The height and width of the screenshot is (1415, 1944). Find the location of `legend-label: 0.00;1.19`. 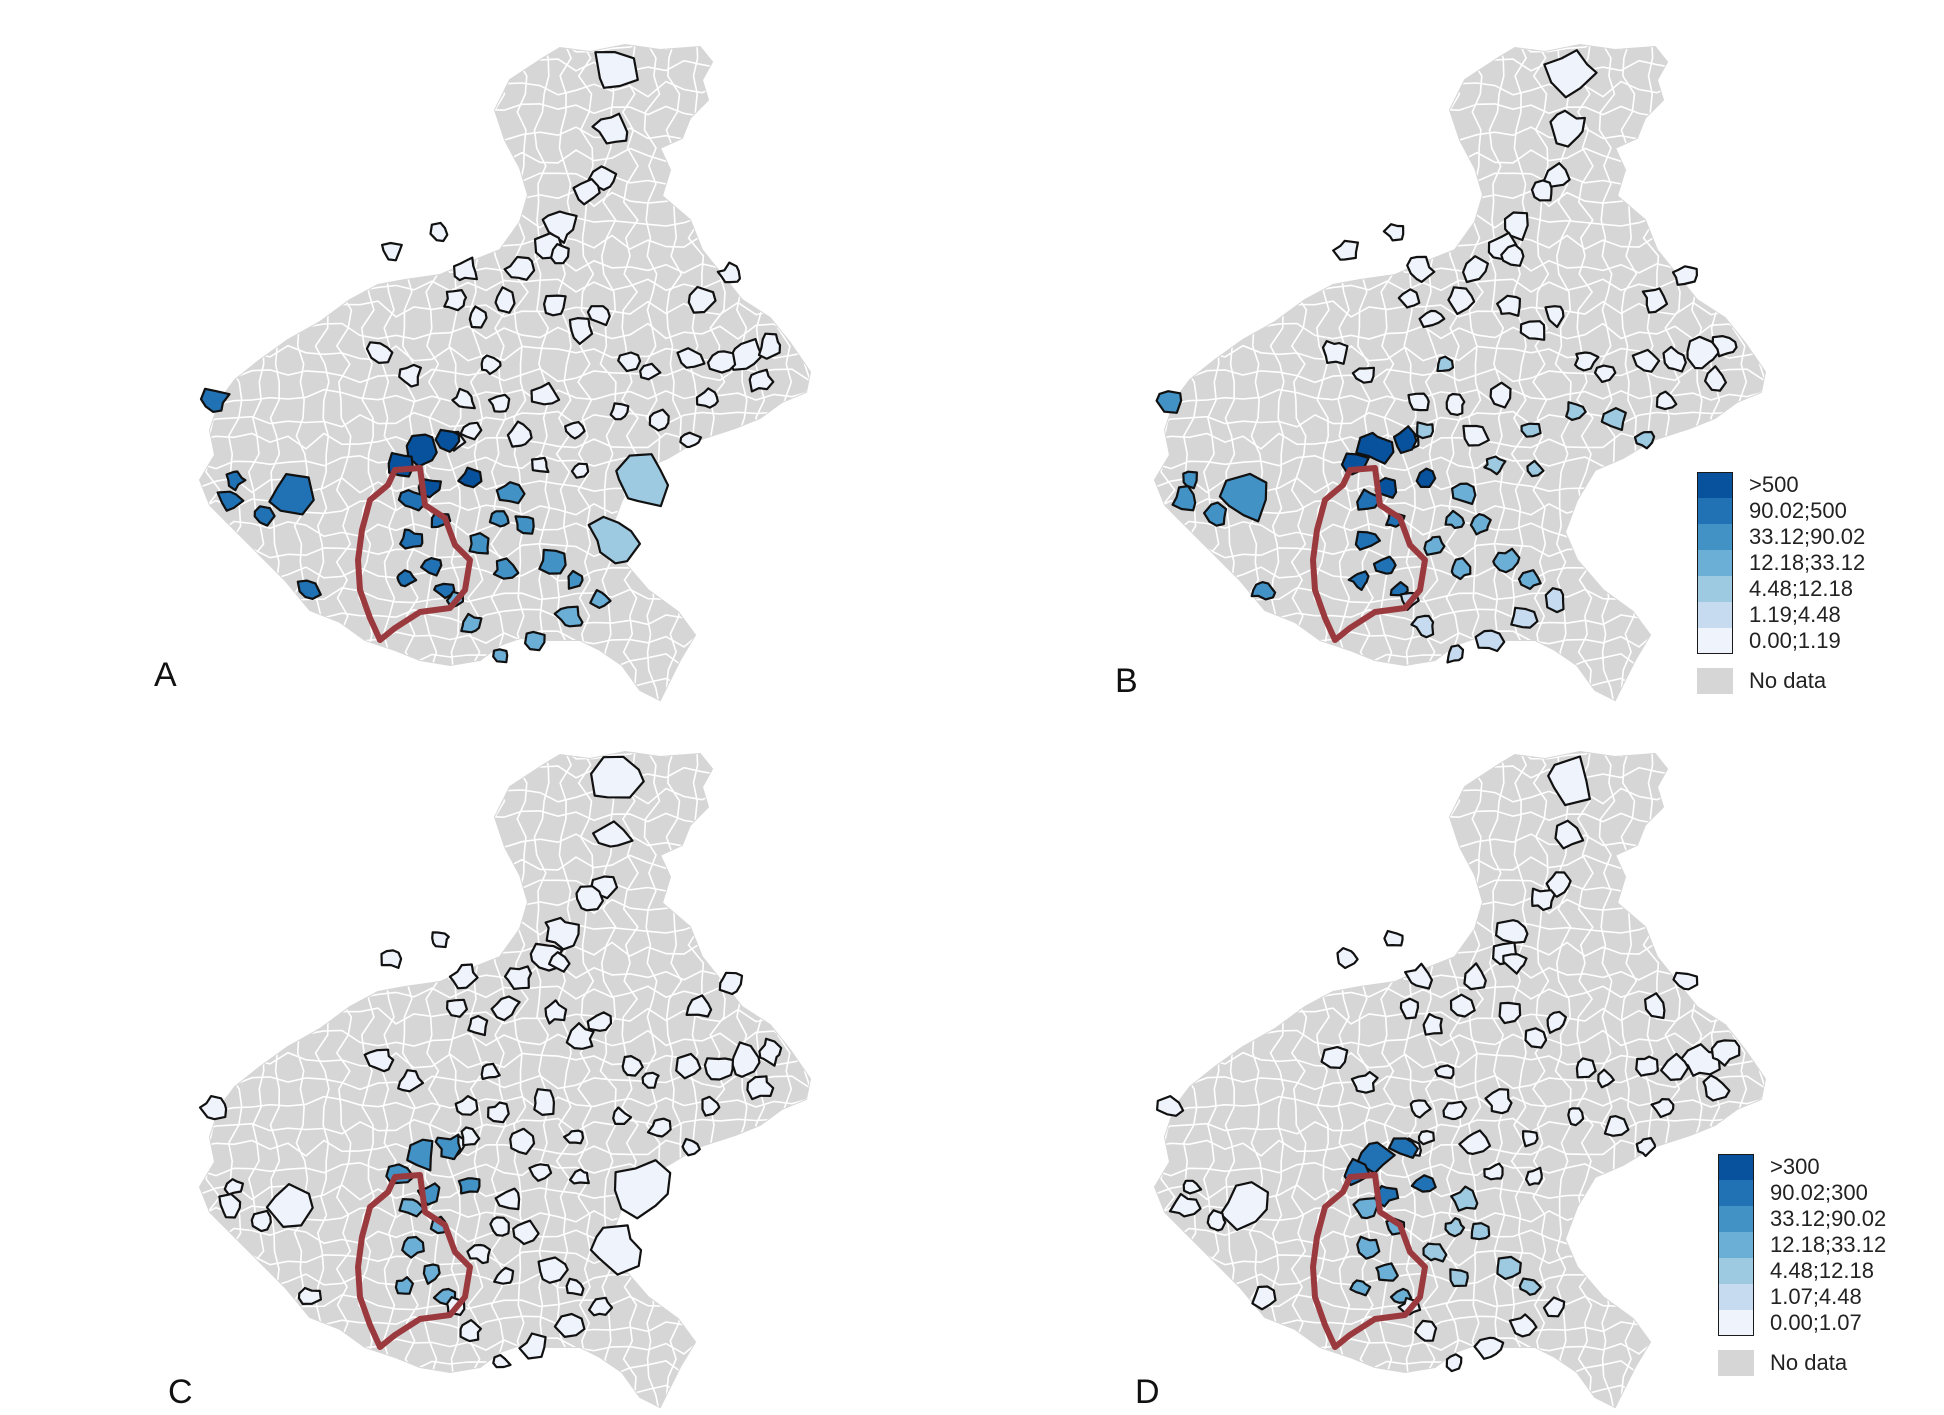

legend-label: 0.00;1.19 is located at coordinates (1795, 640).